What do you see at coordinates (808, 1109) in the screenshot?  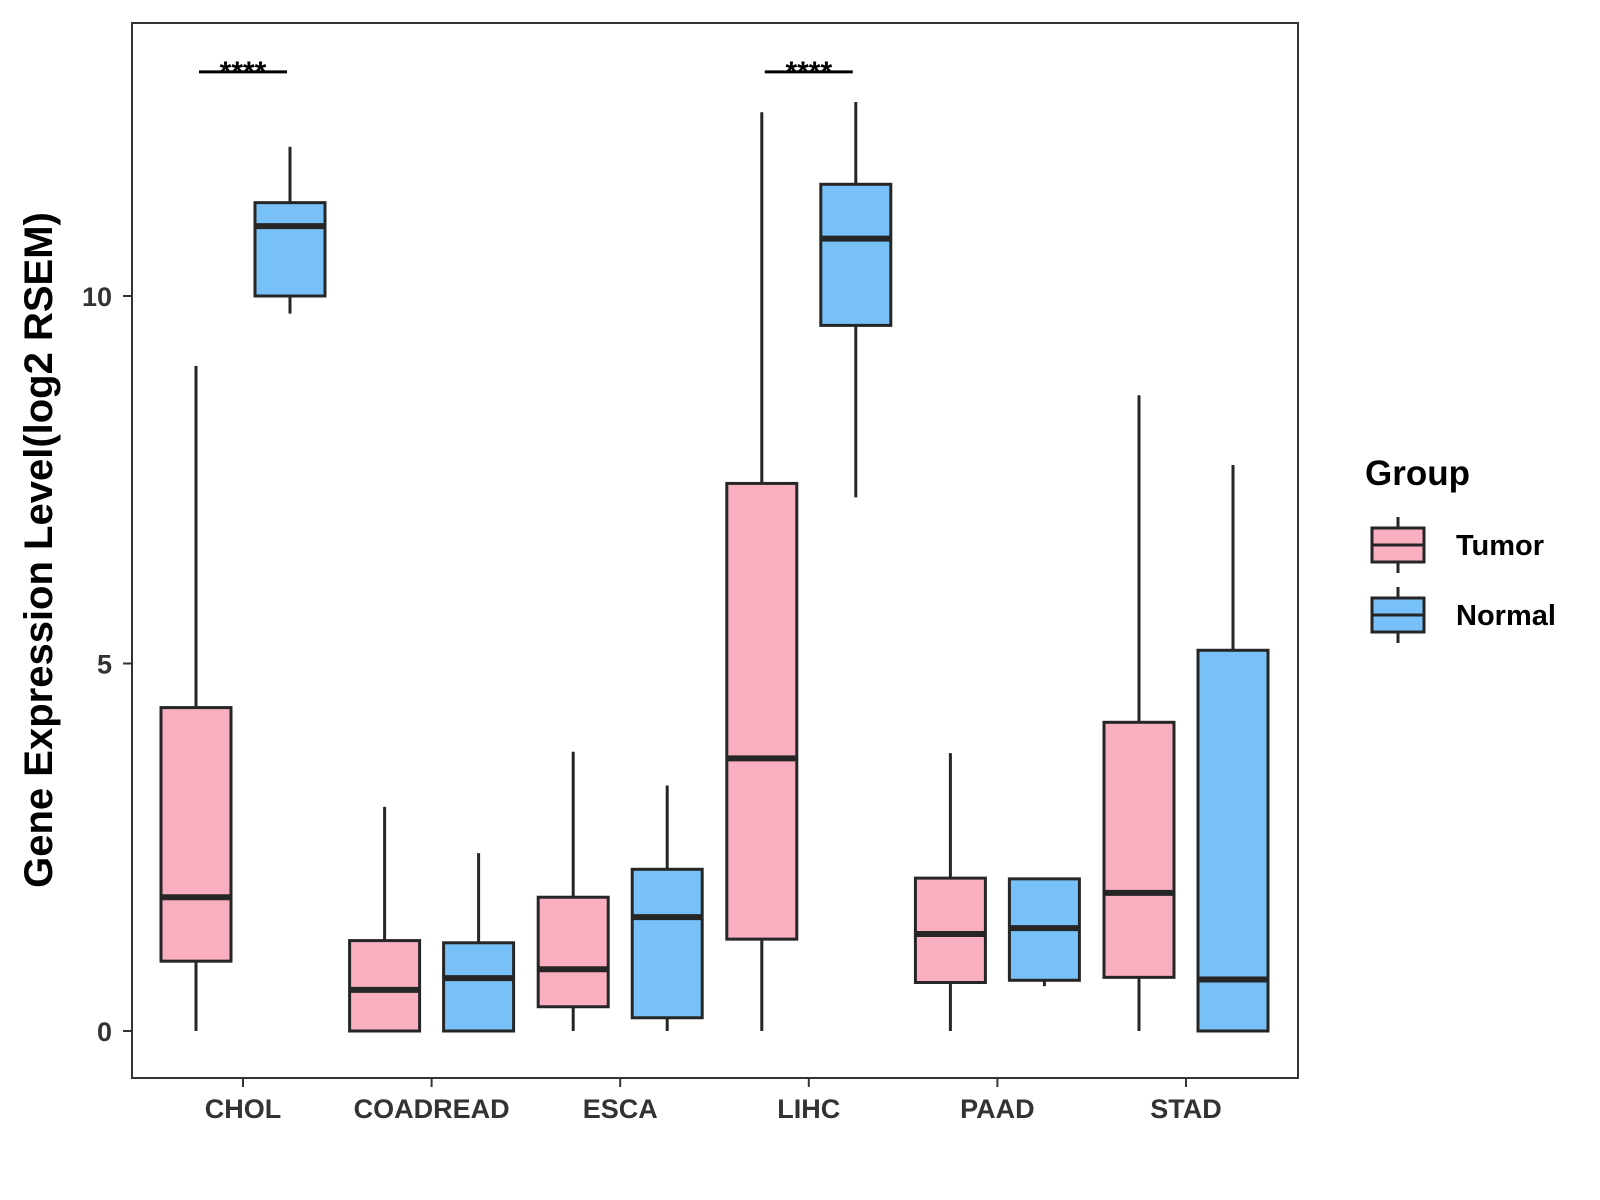 I see `x-tick-label-lihc: LIHC` at bounding box center [808, 1109].